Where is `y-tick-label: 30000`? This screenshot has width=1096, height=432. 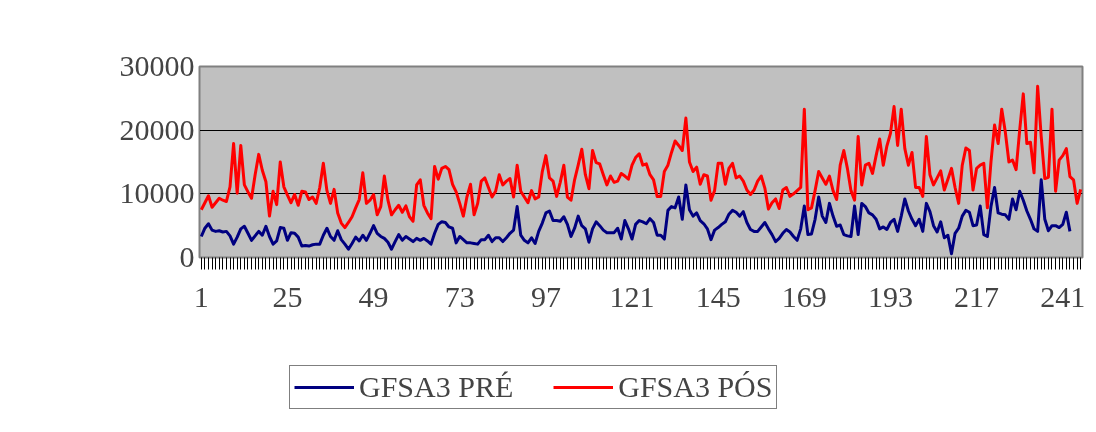
y-tick-label: 30000 is located at coordinates (157, 65).